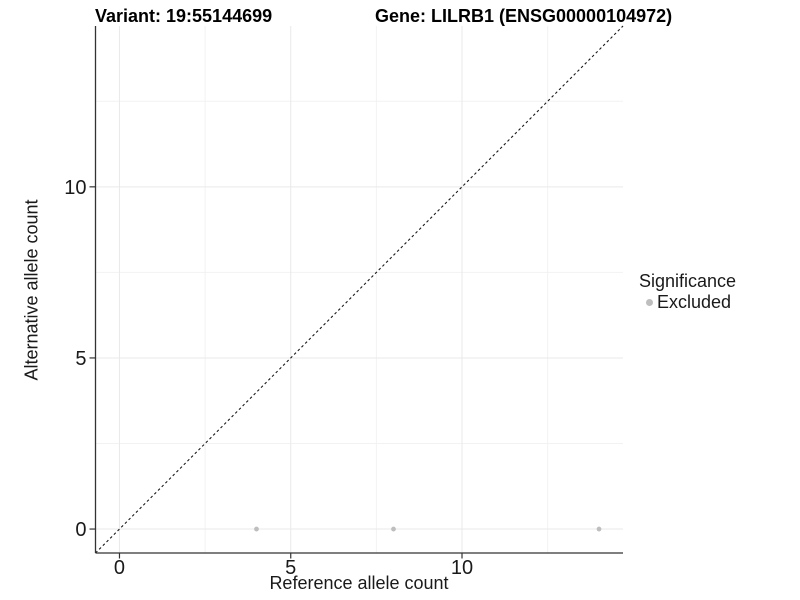  I want to click on legend-item-label: Excluded, so click(694, 302).